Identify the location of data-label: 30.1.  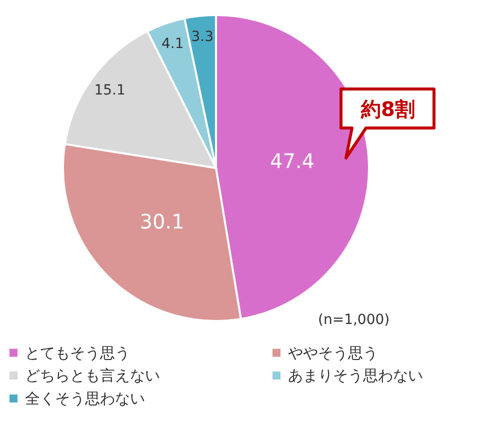
(162, 221).